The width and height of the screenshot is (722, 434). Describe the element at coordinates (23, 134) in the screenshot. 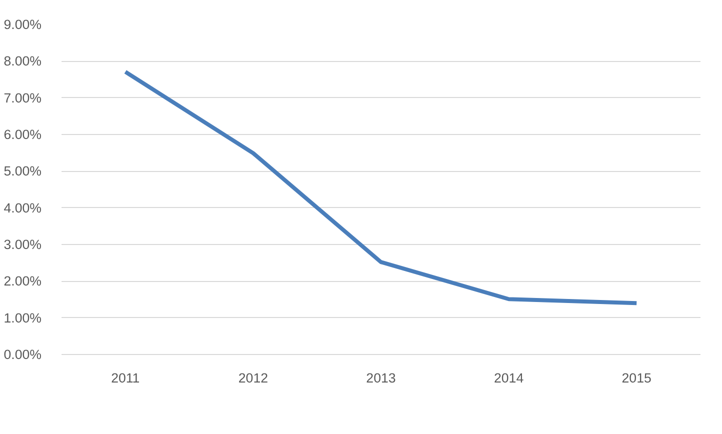

I see `y-tick-label: 6.00%` at that location.